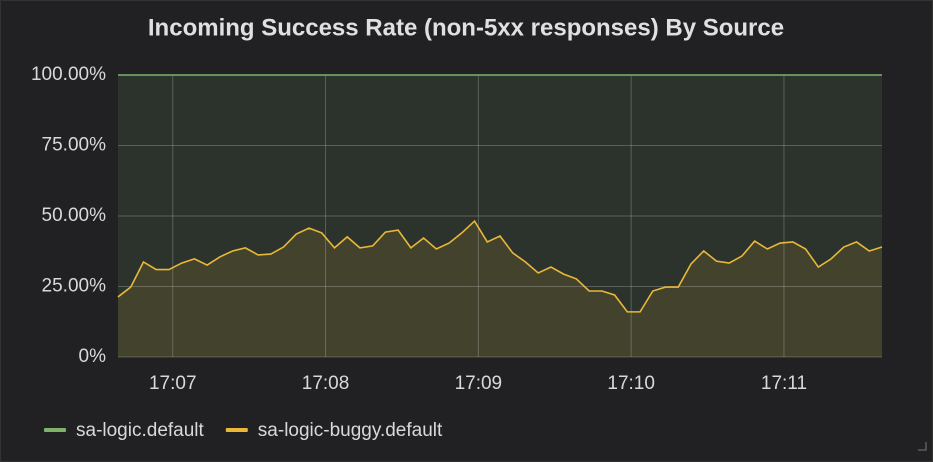  Describe the element at coordinates (93, 356) in the screenshot. I see `y-tick-label: 0%` at that location.